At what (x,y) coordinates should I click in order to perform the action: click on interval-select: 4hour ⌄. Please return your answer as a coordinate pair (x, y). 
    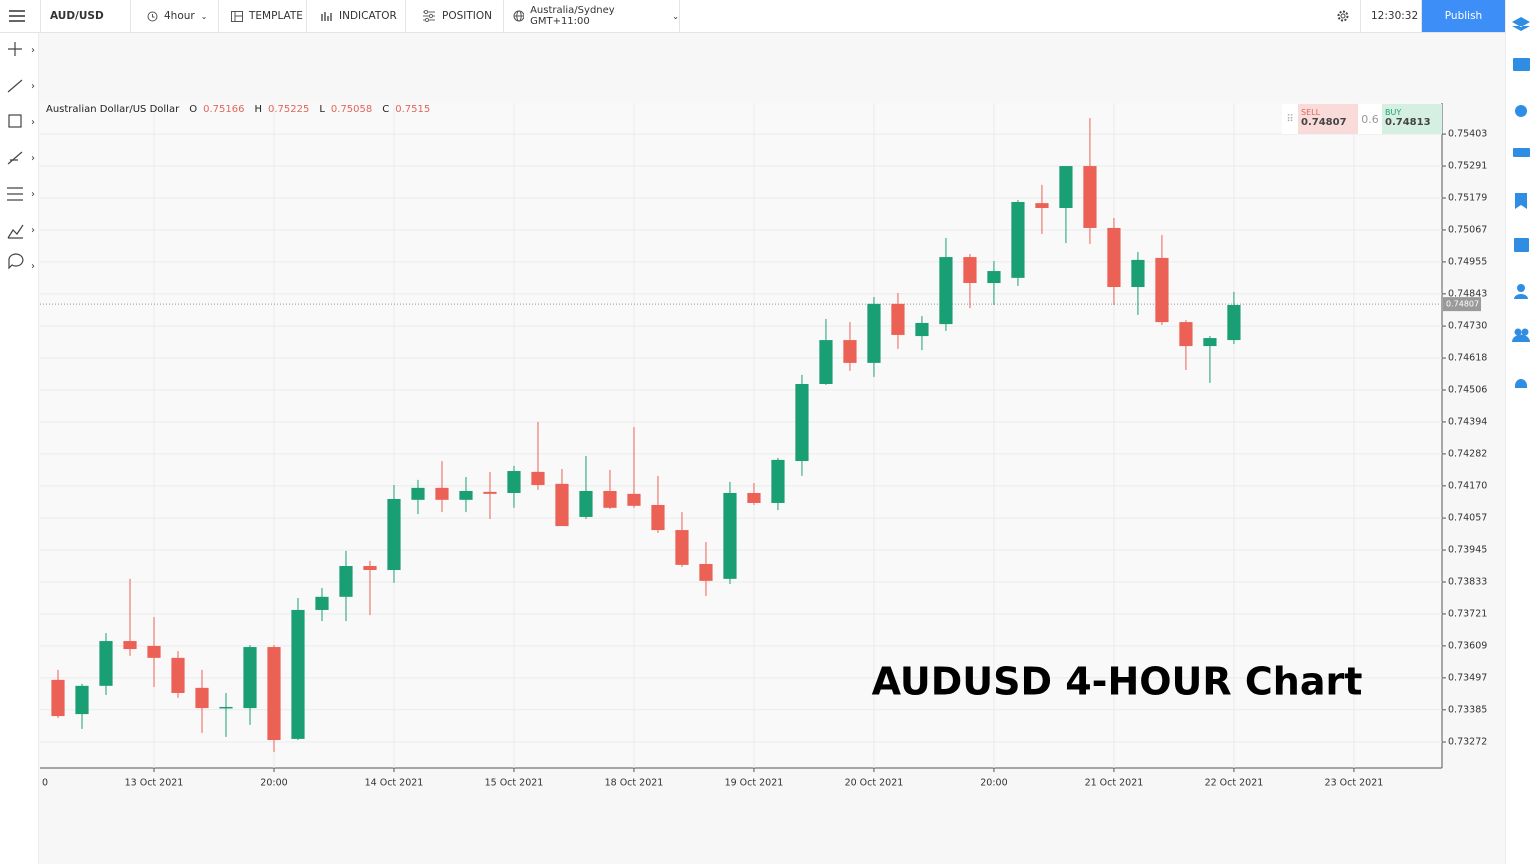
    Looking at the image, I should click on (175, 16).